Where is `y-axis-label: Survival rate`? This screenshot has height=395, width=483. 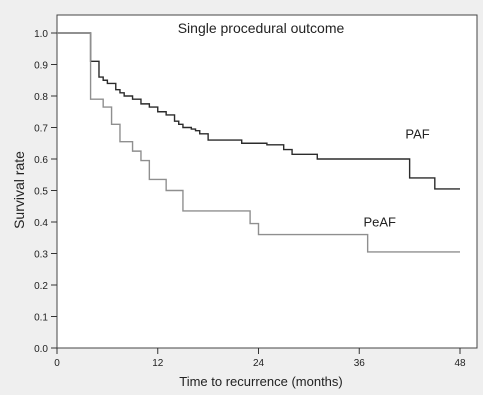 y-axis-label: Survival rate is located at coordinates (19, 190).